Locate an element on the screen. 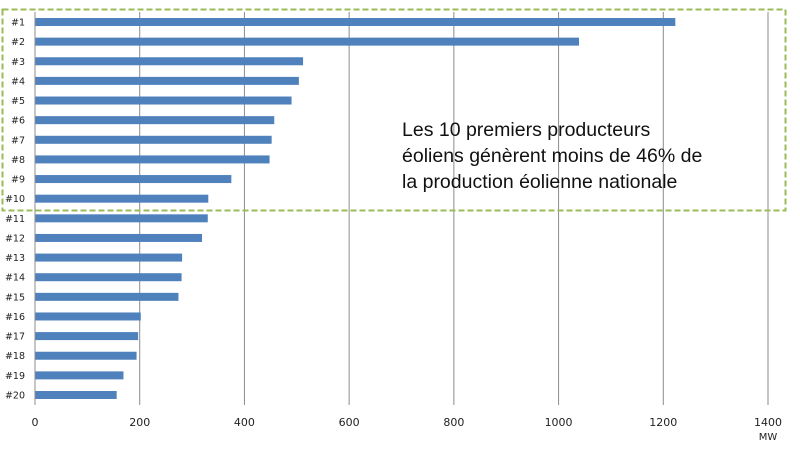 This screenshot has height=451, width=800. y-tick-label: #4 is located at coordinates (18, 81).